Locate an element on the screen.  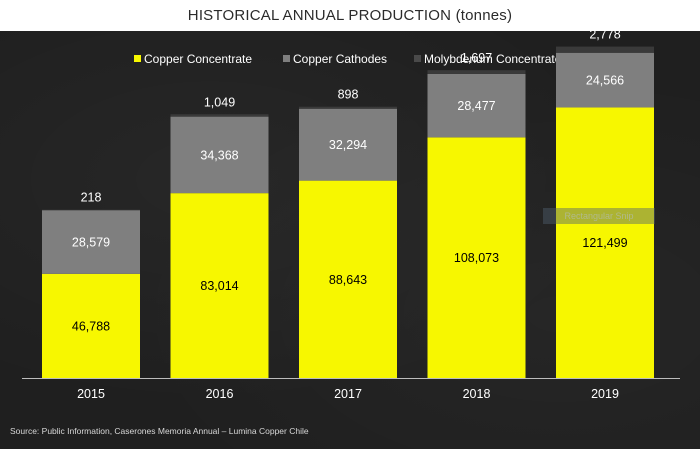
x-axis-ticks: 2015 2016 2017 2018 2019 is located at coordinates (348, 394).